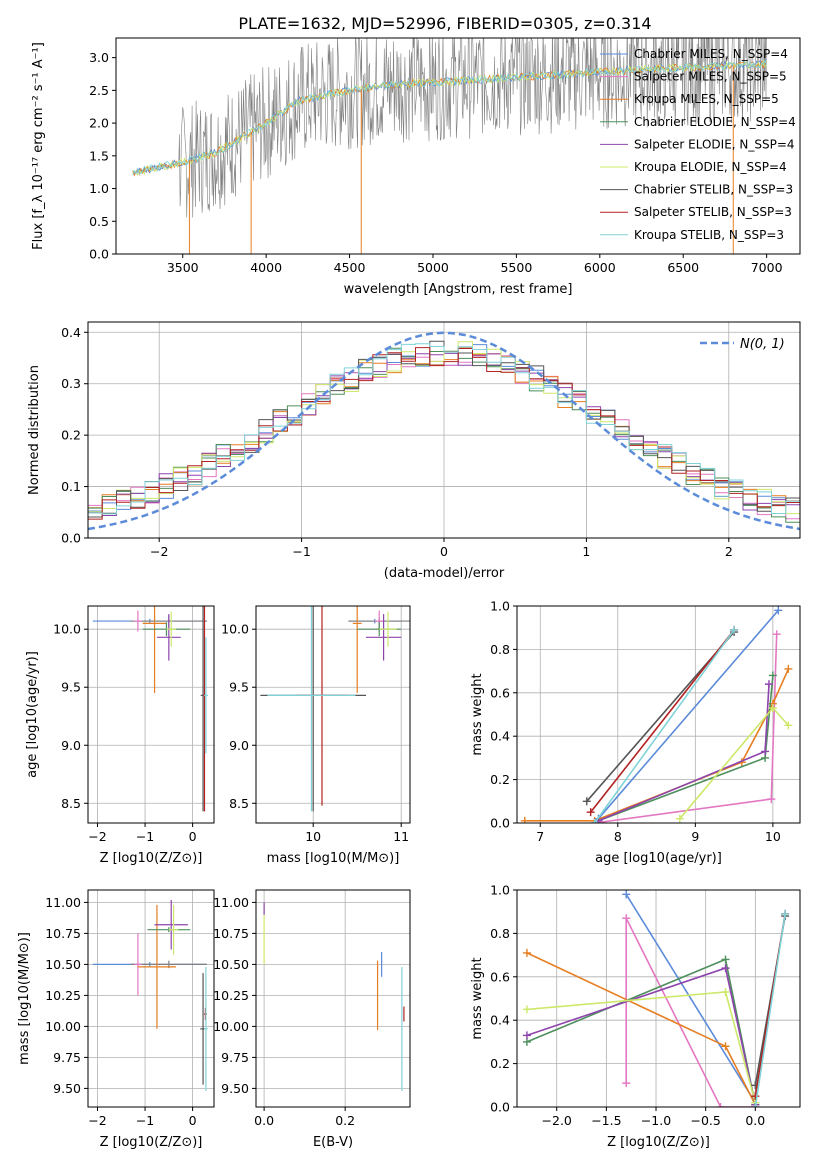 The height and width of the screenshot is (1170, 819). Describe the element at coordinates (765, 751) in the screenshot. I see `series-point-purple` at that location.